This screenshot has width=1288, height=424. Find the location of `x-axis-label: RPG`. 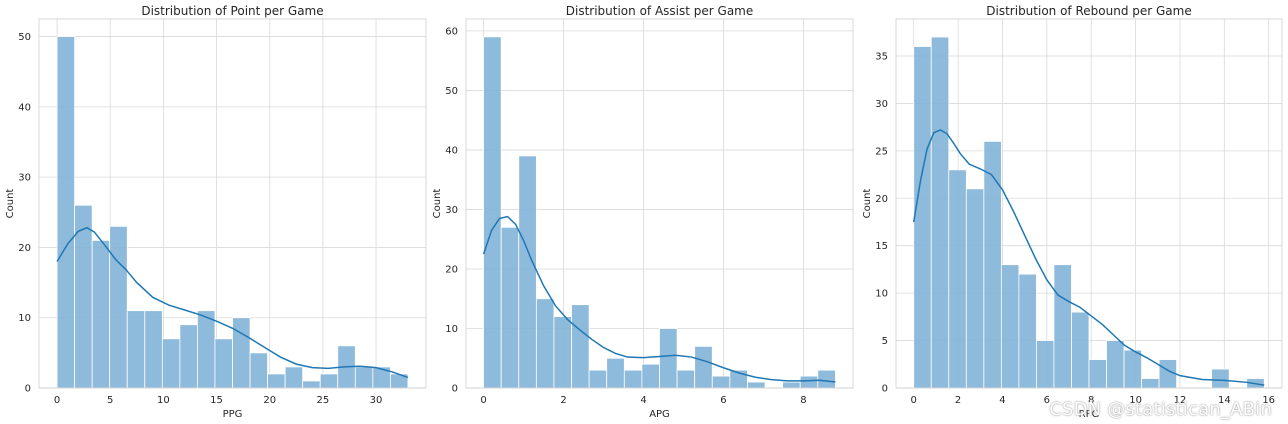

x-axis-label: RPG is located at coordinates (1089, 414).